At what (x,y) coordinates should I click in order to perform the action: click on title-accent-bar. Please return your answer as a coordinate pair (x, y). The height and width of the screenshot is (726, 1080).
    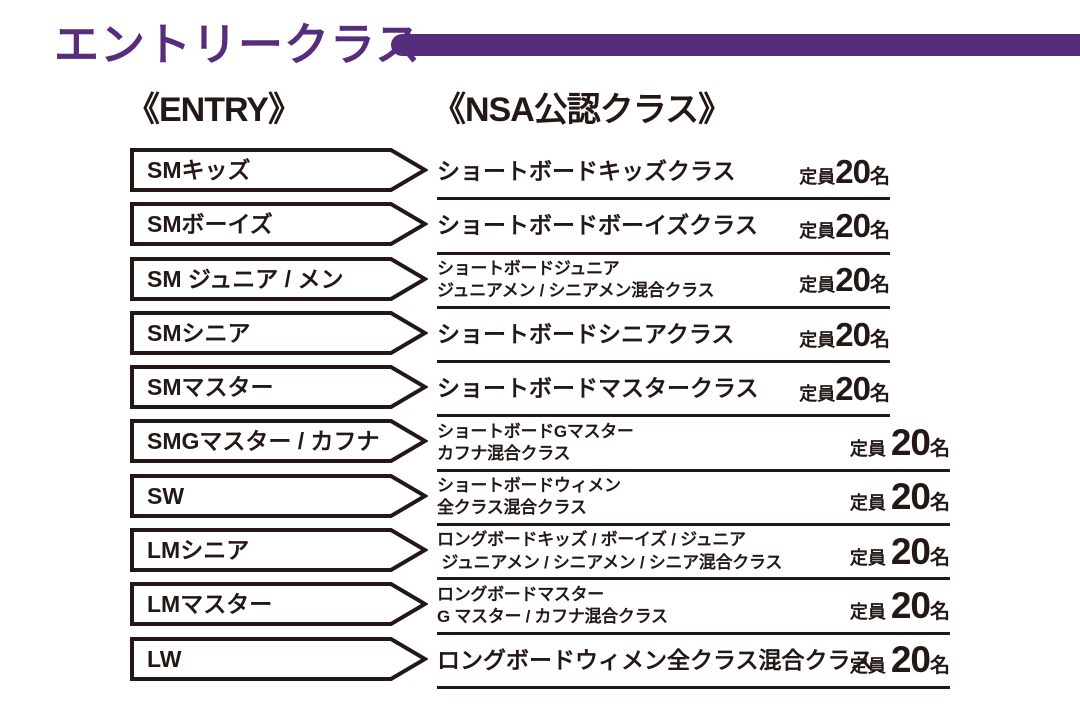
    Looking at the image, I should click on (735, 45).